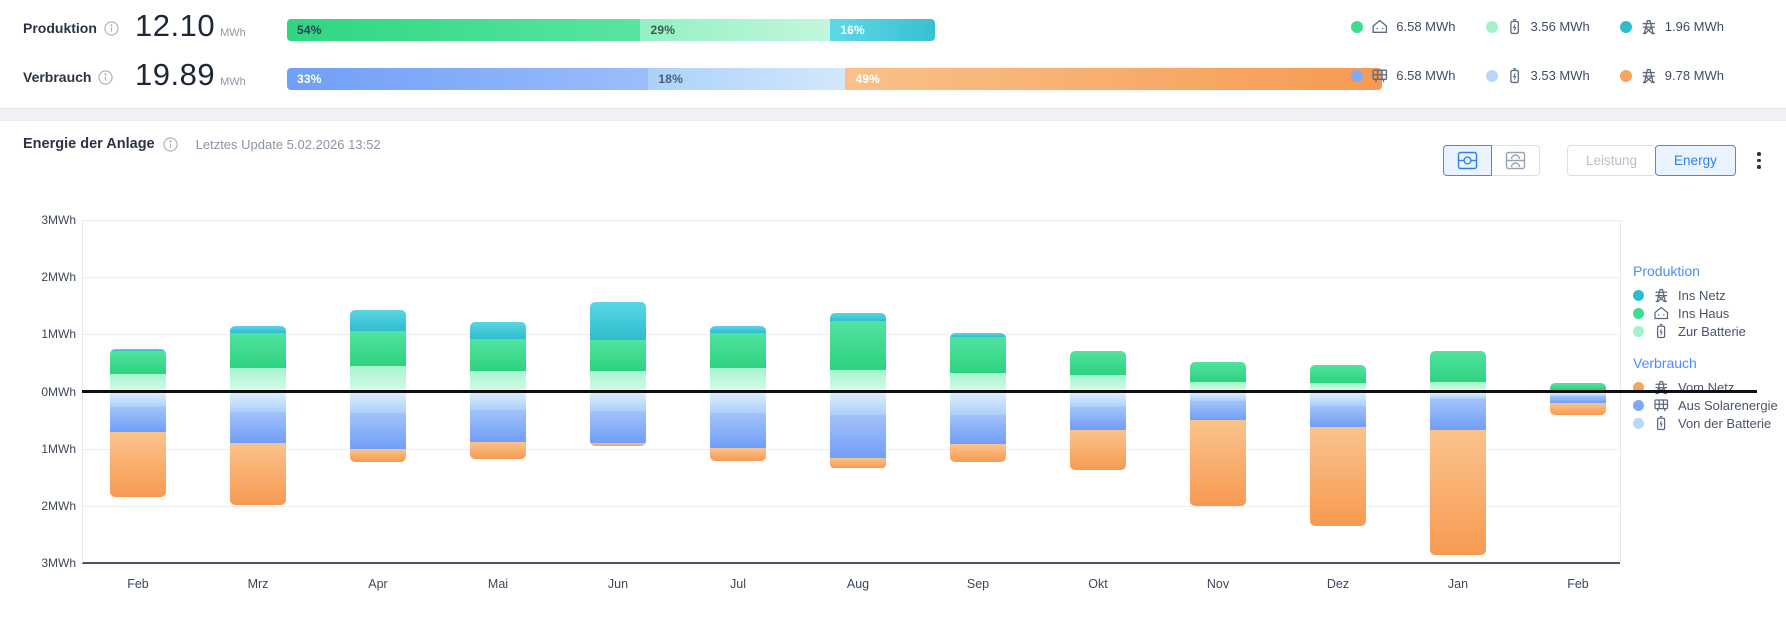 The image size is (1786, 619). Describe the element at coordinates (1681, 313) in the screenshot. I see `chart-legend-item: Ins Haus` at that location.